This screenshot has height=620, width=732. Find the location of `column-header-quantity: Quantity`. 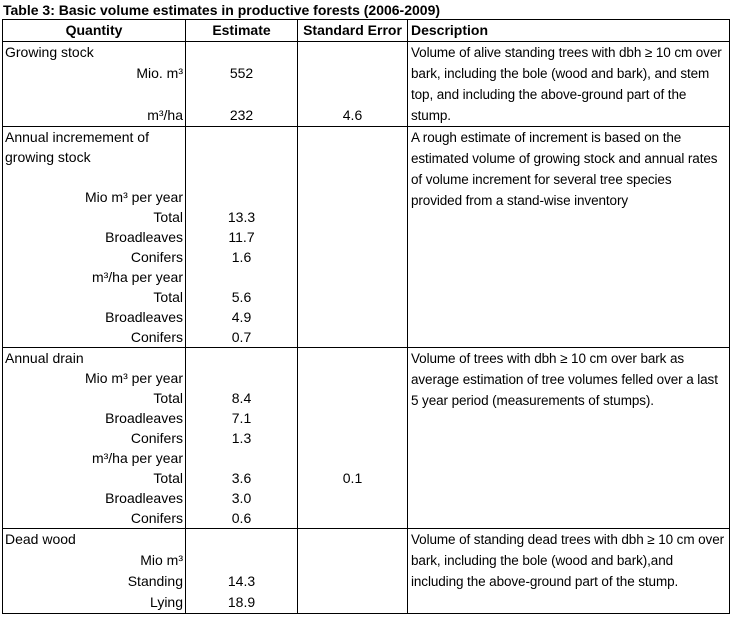

column-header-quantity: Quantity is located at coordinates (94, 30).